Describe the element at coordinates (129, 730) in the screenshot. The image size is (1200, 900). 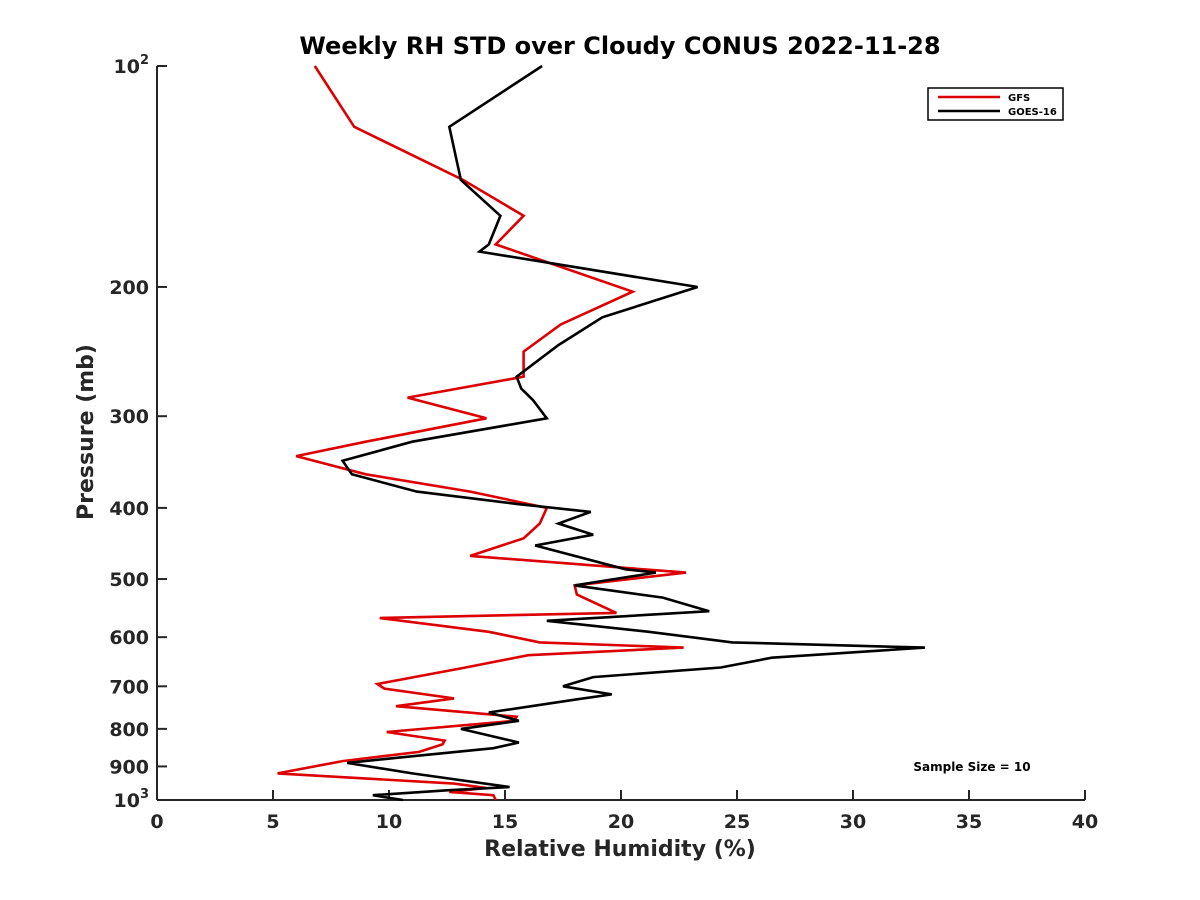
I see `y-tick-label: 800` at that location.